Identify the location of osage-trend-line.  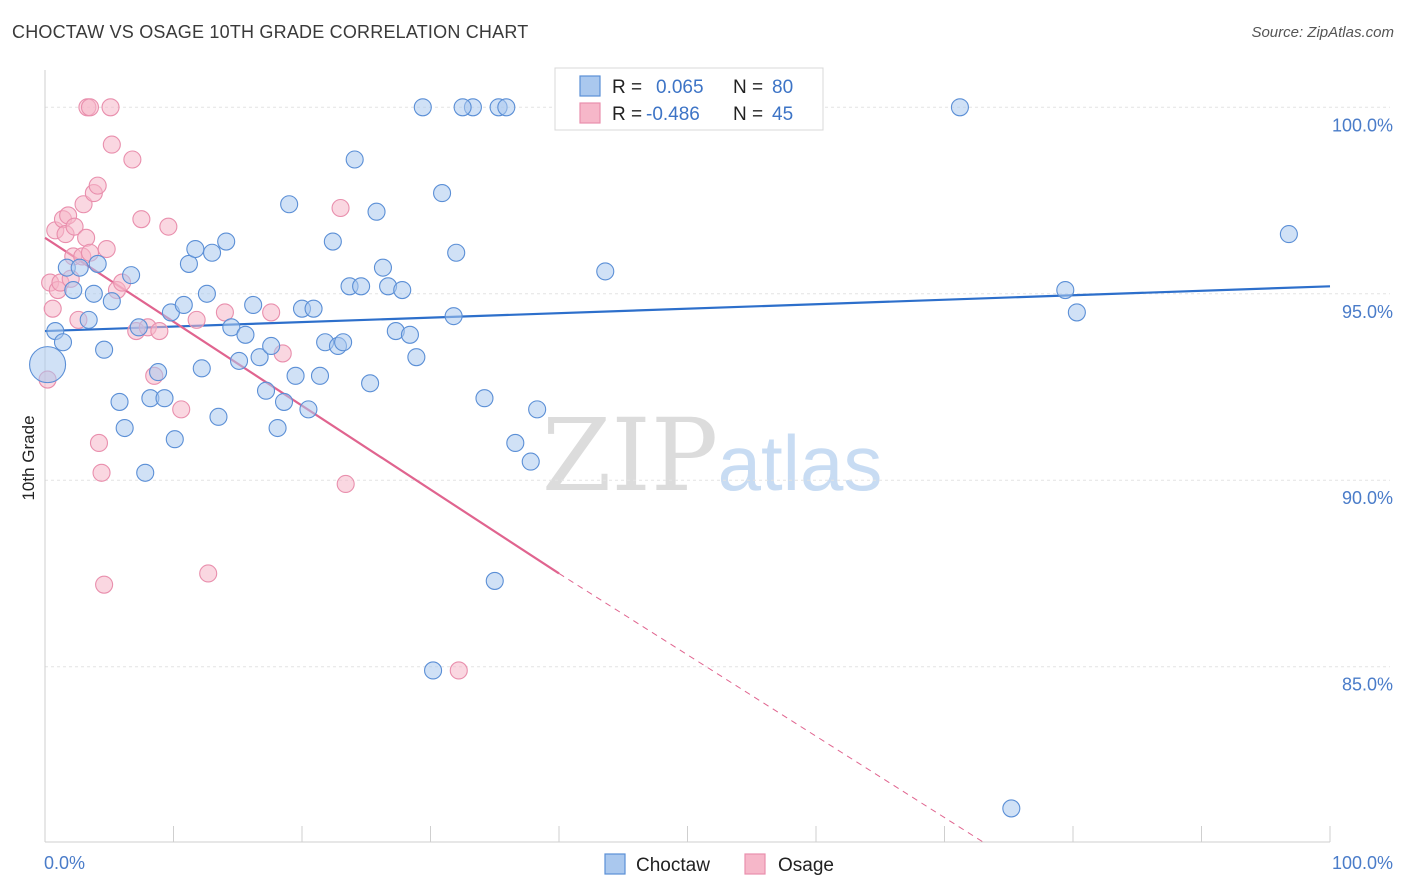
(771, 708).